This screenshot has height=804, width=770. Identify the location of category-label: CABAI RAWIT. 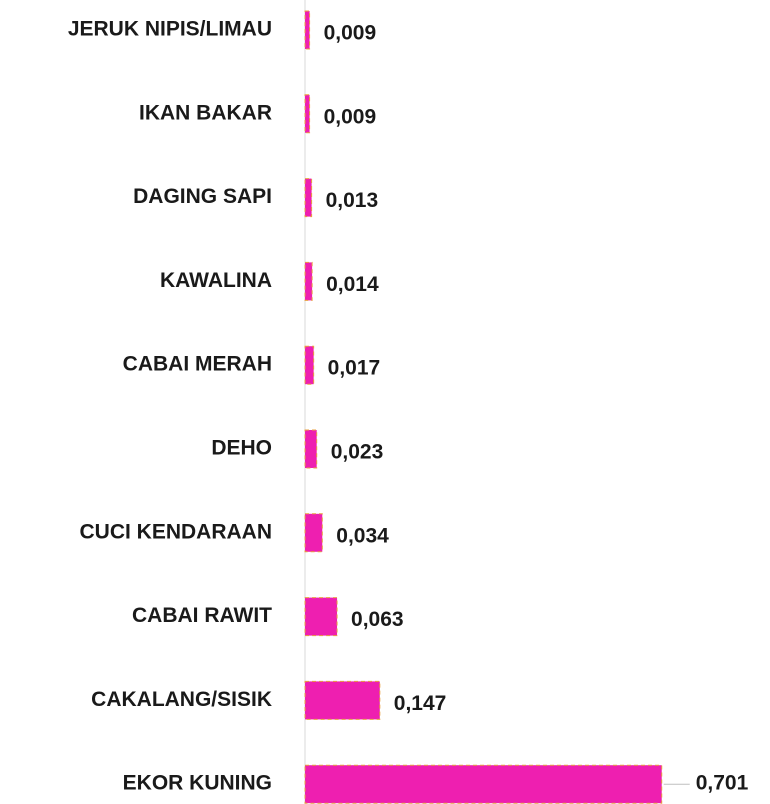
(202, 615).